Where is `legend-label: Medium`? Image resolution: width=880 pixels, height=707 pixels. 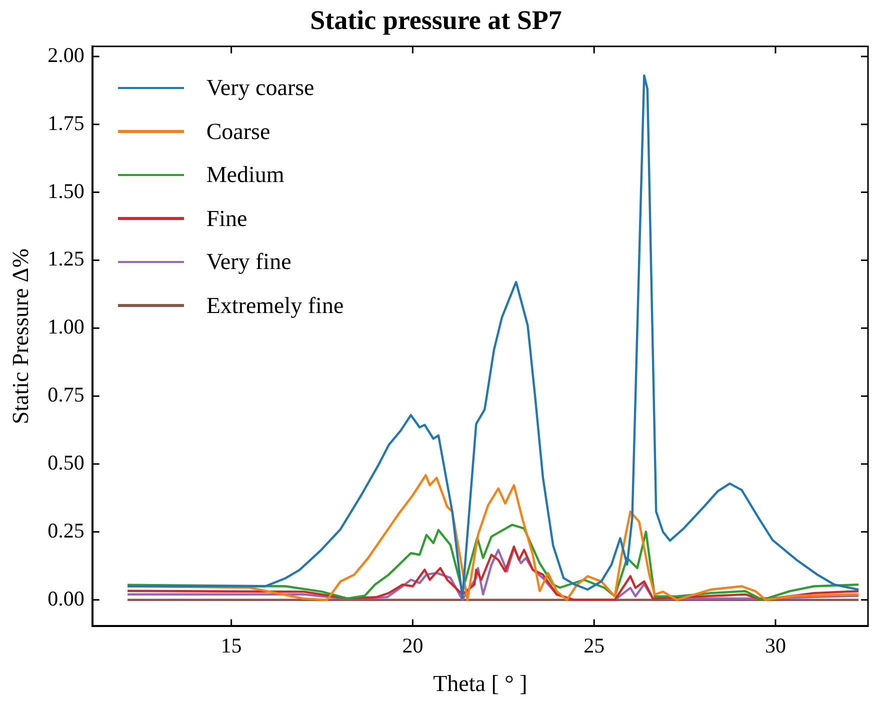
legend-label: Medium is located at coordinates (245, 175).